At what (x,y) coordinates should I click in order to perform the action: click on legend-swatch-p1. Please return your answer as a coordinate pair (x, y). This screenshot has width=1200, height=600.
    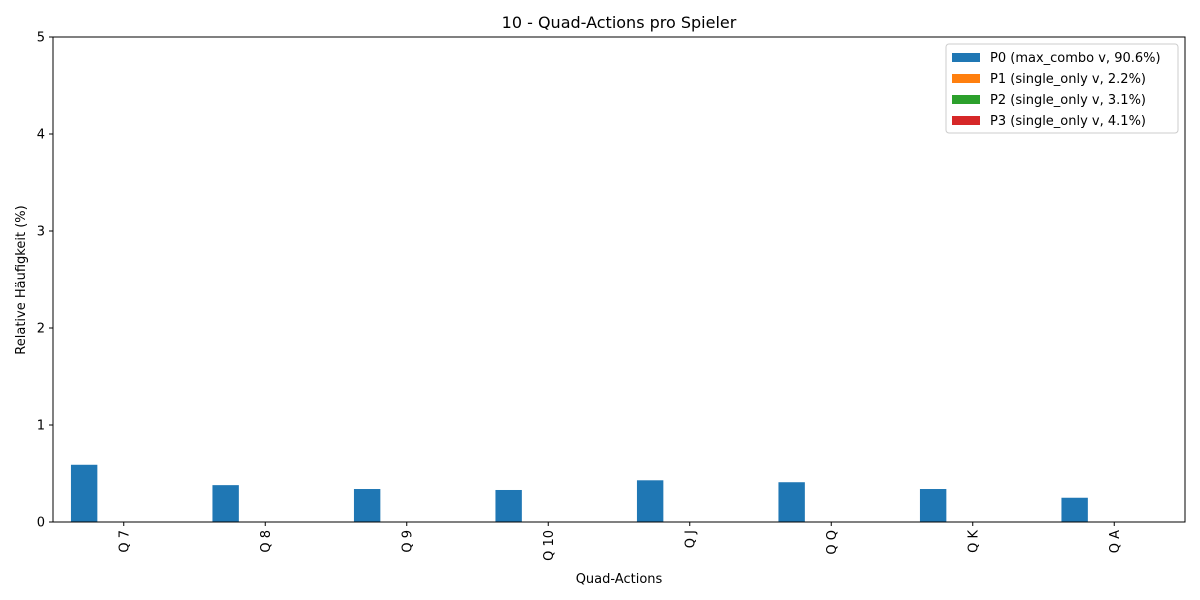
    Looking at the image, I should click on (966, 78).